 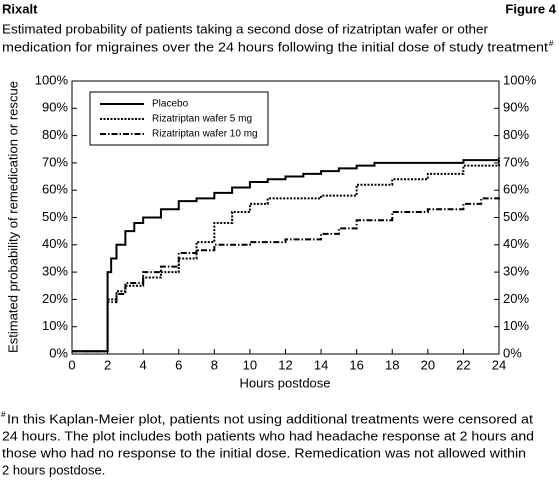 What do you see at coordinates (284, 382) in the screenshot?
I see `x-axis-label: Hours postdose` at bounding box center [284, 382].